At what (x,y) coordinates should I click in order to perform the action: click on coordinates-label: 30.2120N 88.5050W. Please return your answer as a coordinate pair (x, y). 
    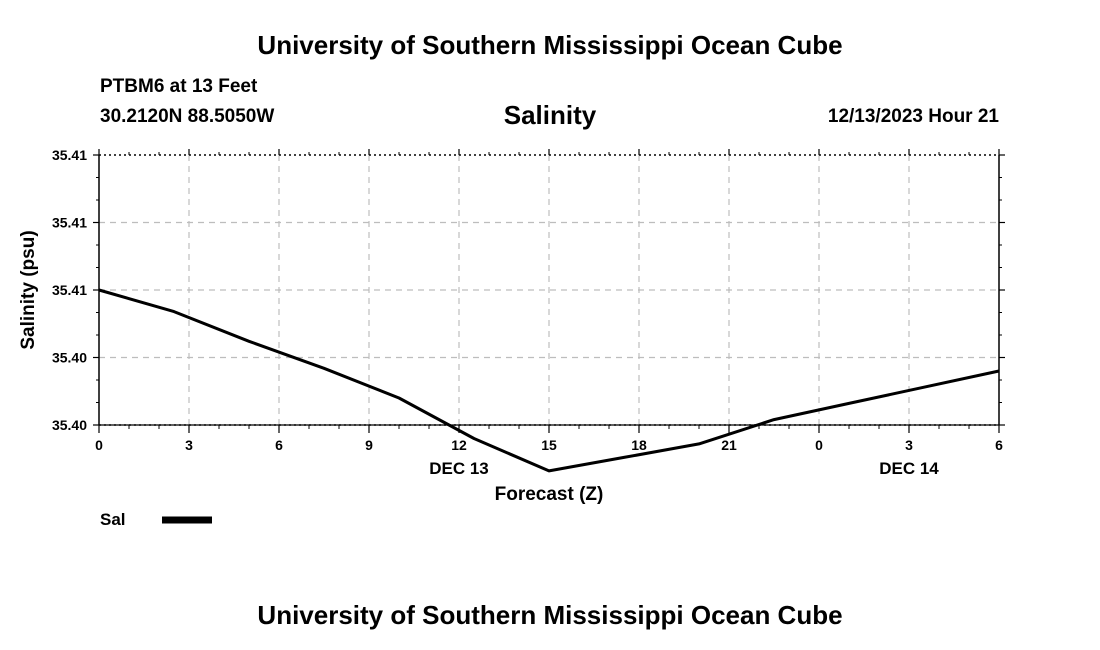
    Looking at the image, I should click on (187, 116).